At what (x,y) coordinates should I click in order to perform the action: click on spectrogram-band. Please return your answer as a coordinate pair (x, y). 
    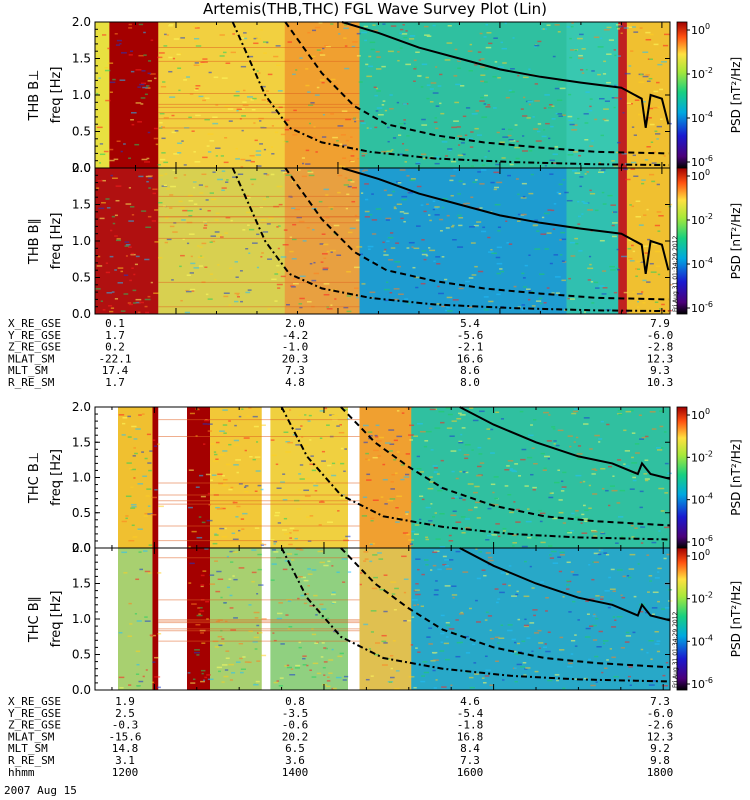
    Looking at the image, I should click on (127, 241).